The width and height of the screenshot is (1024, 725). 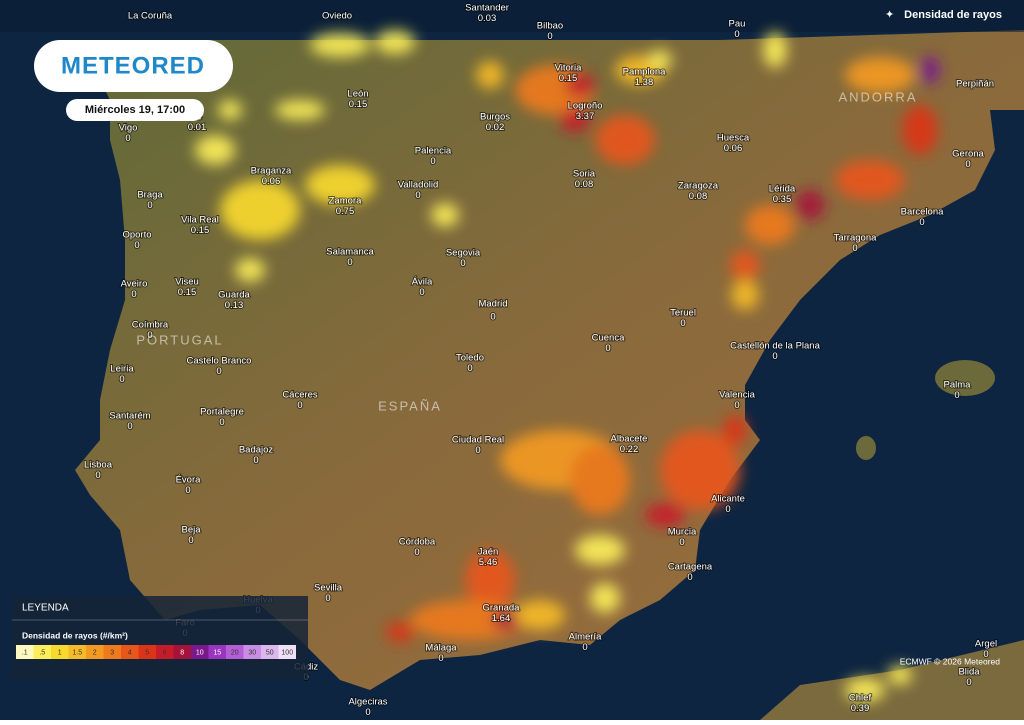 What do you see at coordinates (492, 304) in the screenshot?
I see `city-name: Madrid` at bounding box center [492, 304].